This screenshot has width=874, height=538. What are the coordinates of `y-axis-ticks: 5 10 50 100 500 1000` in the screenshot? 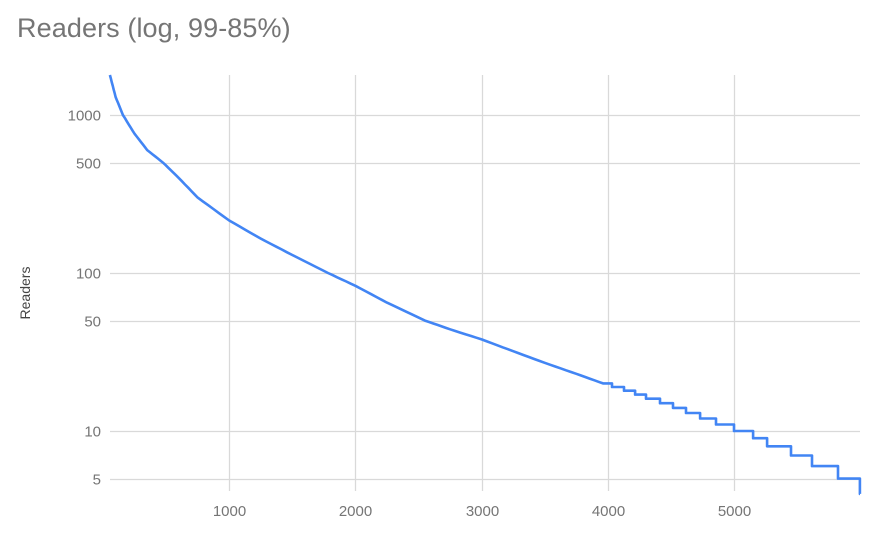 It's located at (84, 298).